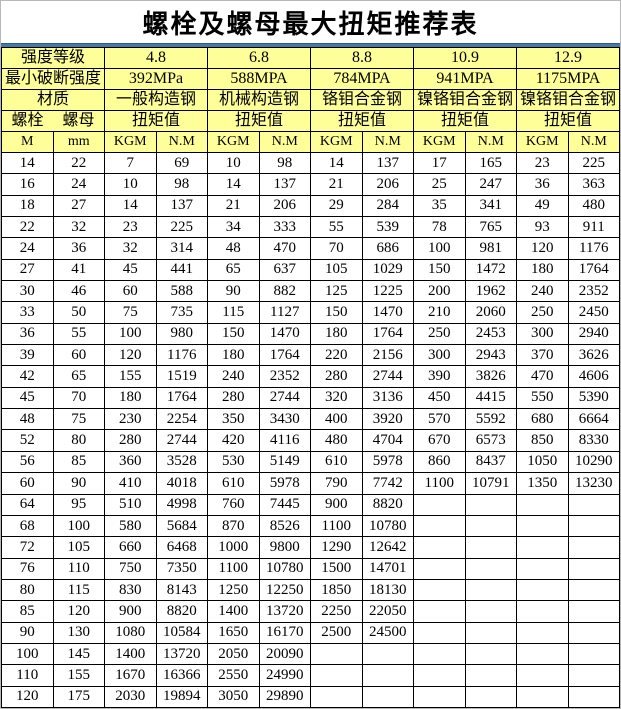  I want to click on torque-value-cell: 8143, so click(181, 590).